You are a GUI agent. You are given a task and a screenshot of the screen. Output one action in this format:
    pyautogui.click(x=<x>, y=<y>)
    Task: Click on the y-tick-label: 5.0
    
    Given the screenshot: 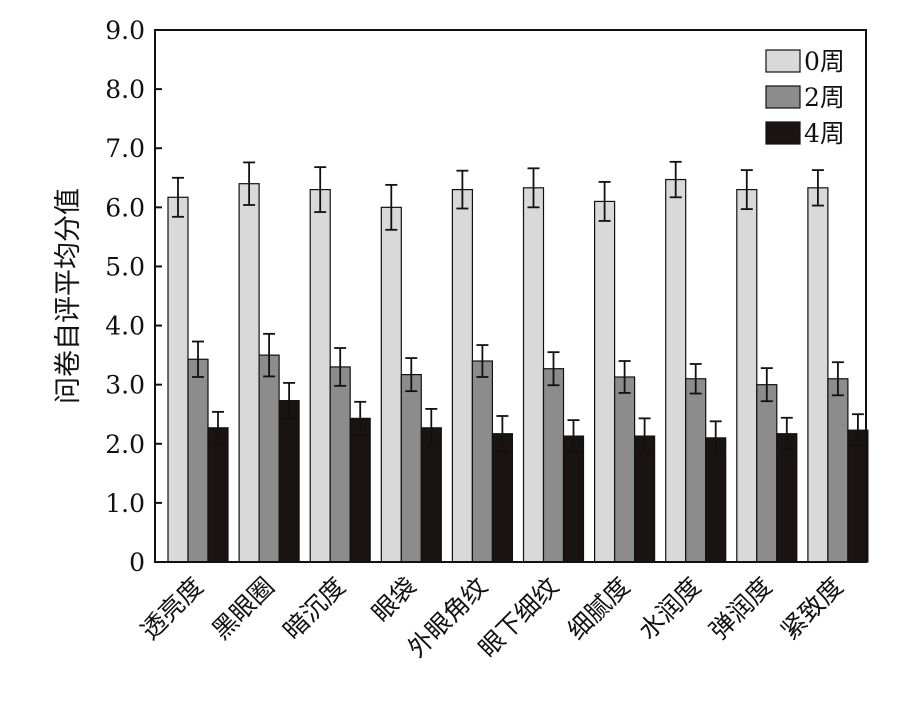 What is the action you would take?
    pyautogui.click(x=125, y=266)
    